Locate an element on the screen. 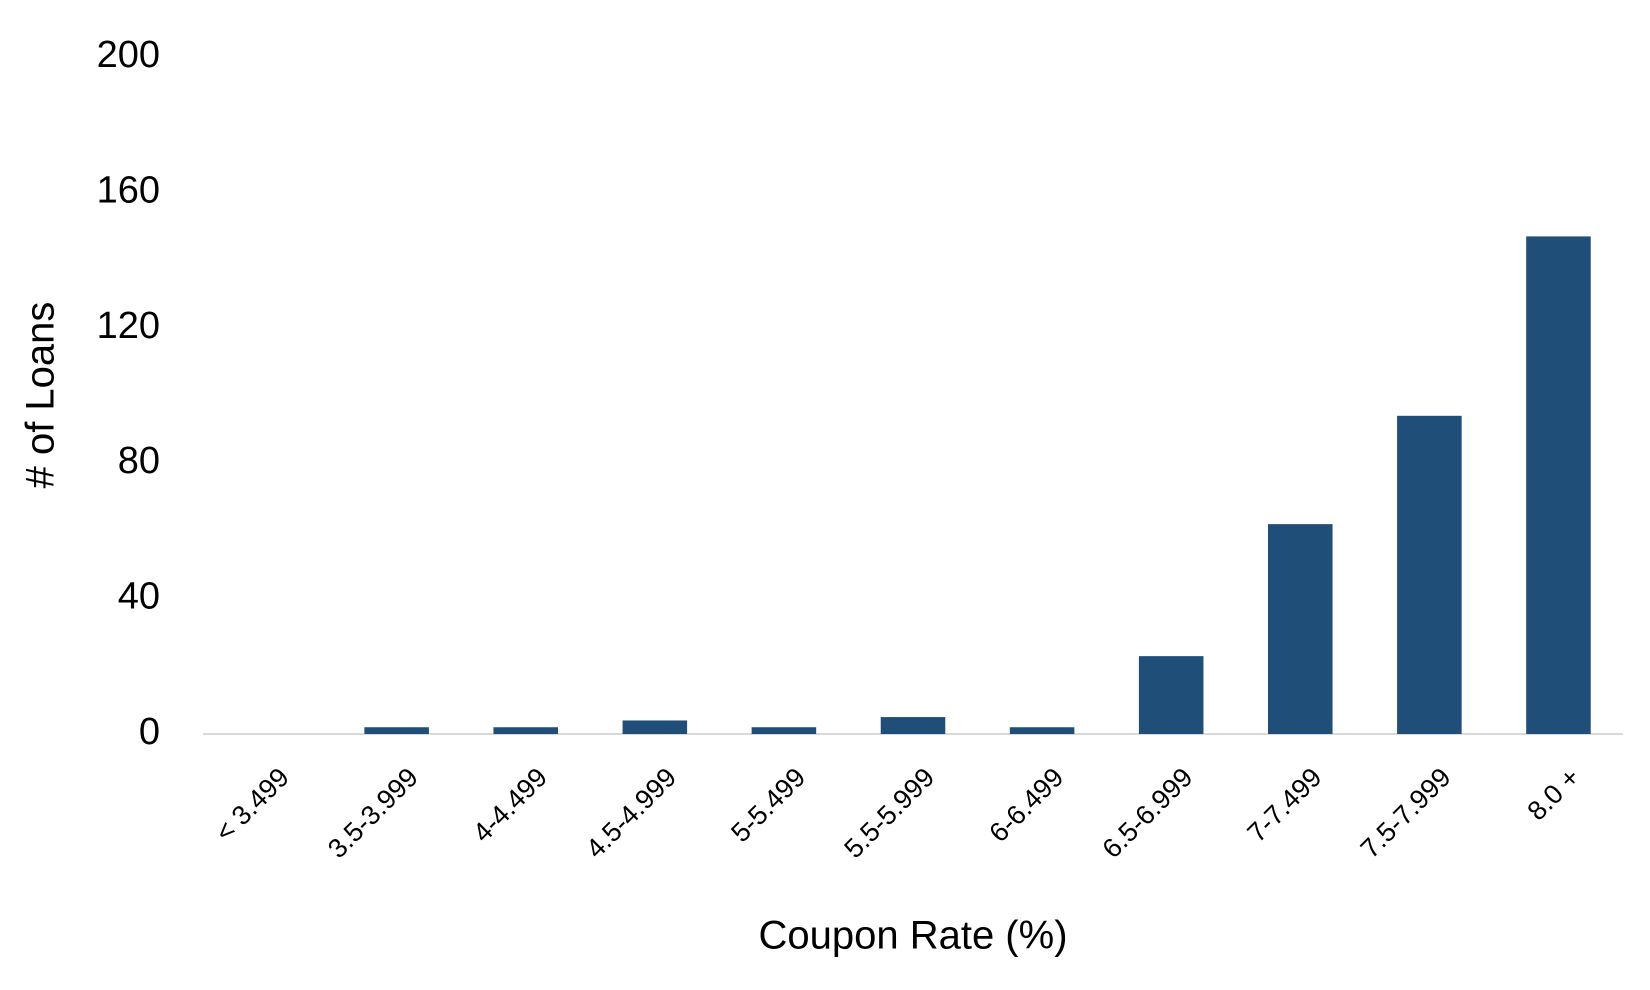 This screenshot has height=990, width=1650. x-tick-label: 7.5-7.999 is located at coordinates (1406, 813).